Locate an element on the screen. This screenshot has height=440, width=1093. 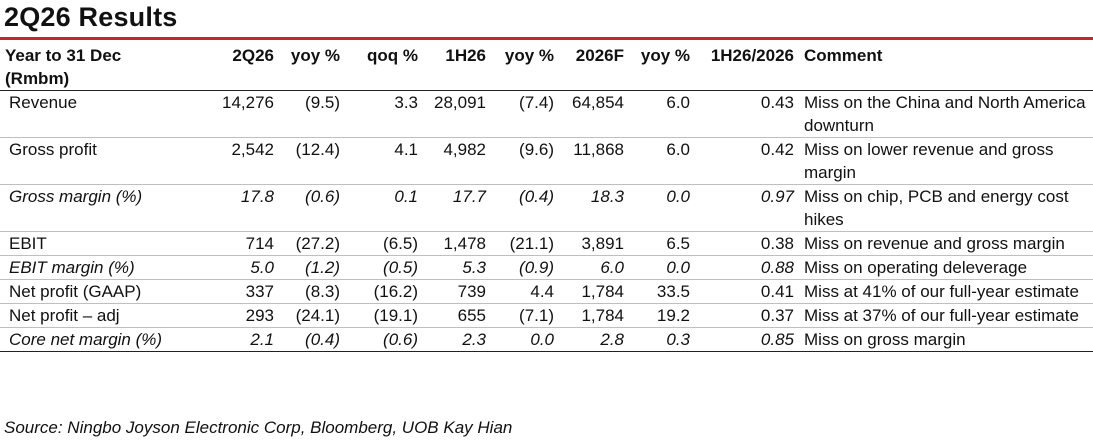
cell-yoy-2q: (1.2) is located at coordinates (322, 267).